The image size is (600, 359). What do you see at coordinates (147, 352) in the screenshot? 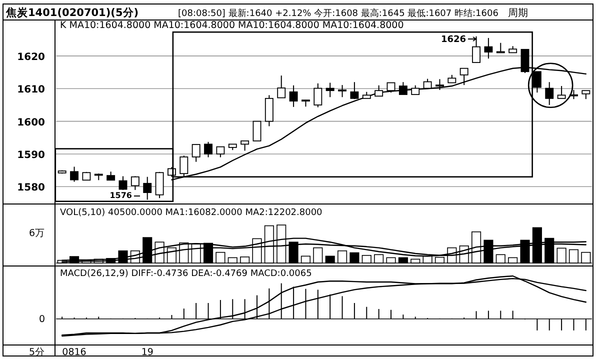
I see `x-tick-label: 19` at bounding box center [147, 352].